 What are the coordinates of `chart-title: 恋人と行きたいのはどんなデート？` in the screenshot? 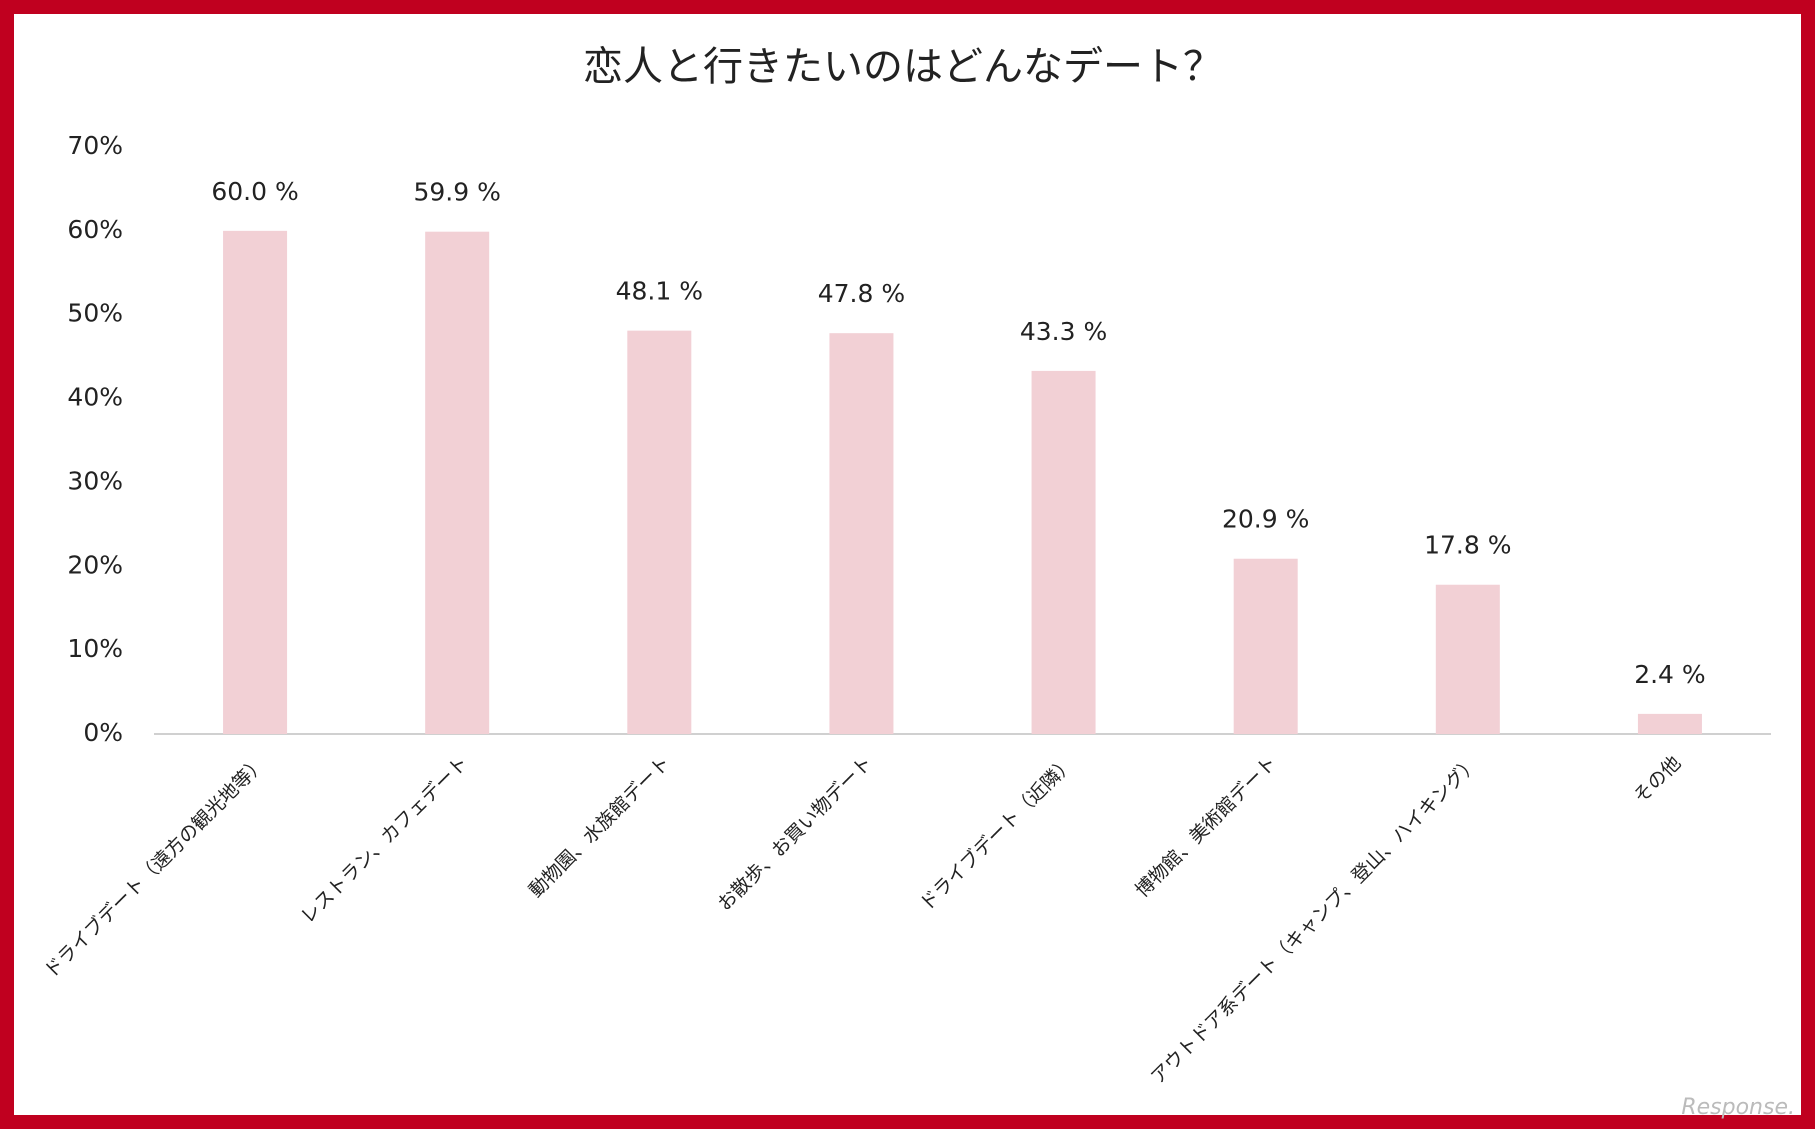 It's located at (903, 67).